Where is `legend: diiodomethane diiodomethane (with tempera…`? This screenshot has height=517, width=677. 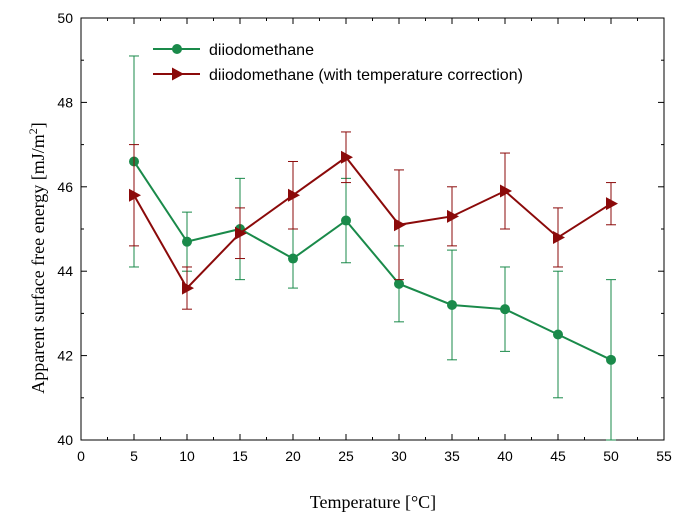 legend: diiodomethane diiodomethane (with tempera… is located at coordinates (338, 63).